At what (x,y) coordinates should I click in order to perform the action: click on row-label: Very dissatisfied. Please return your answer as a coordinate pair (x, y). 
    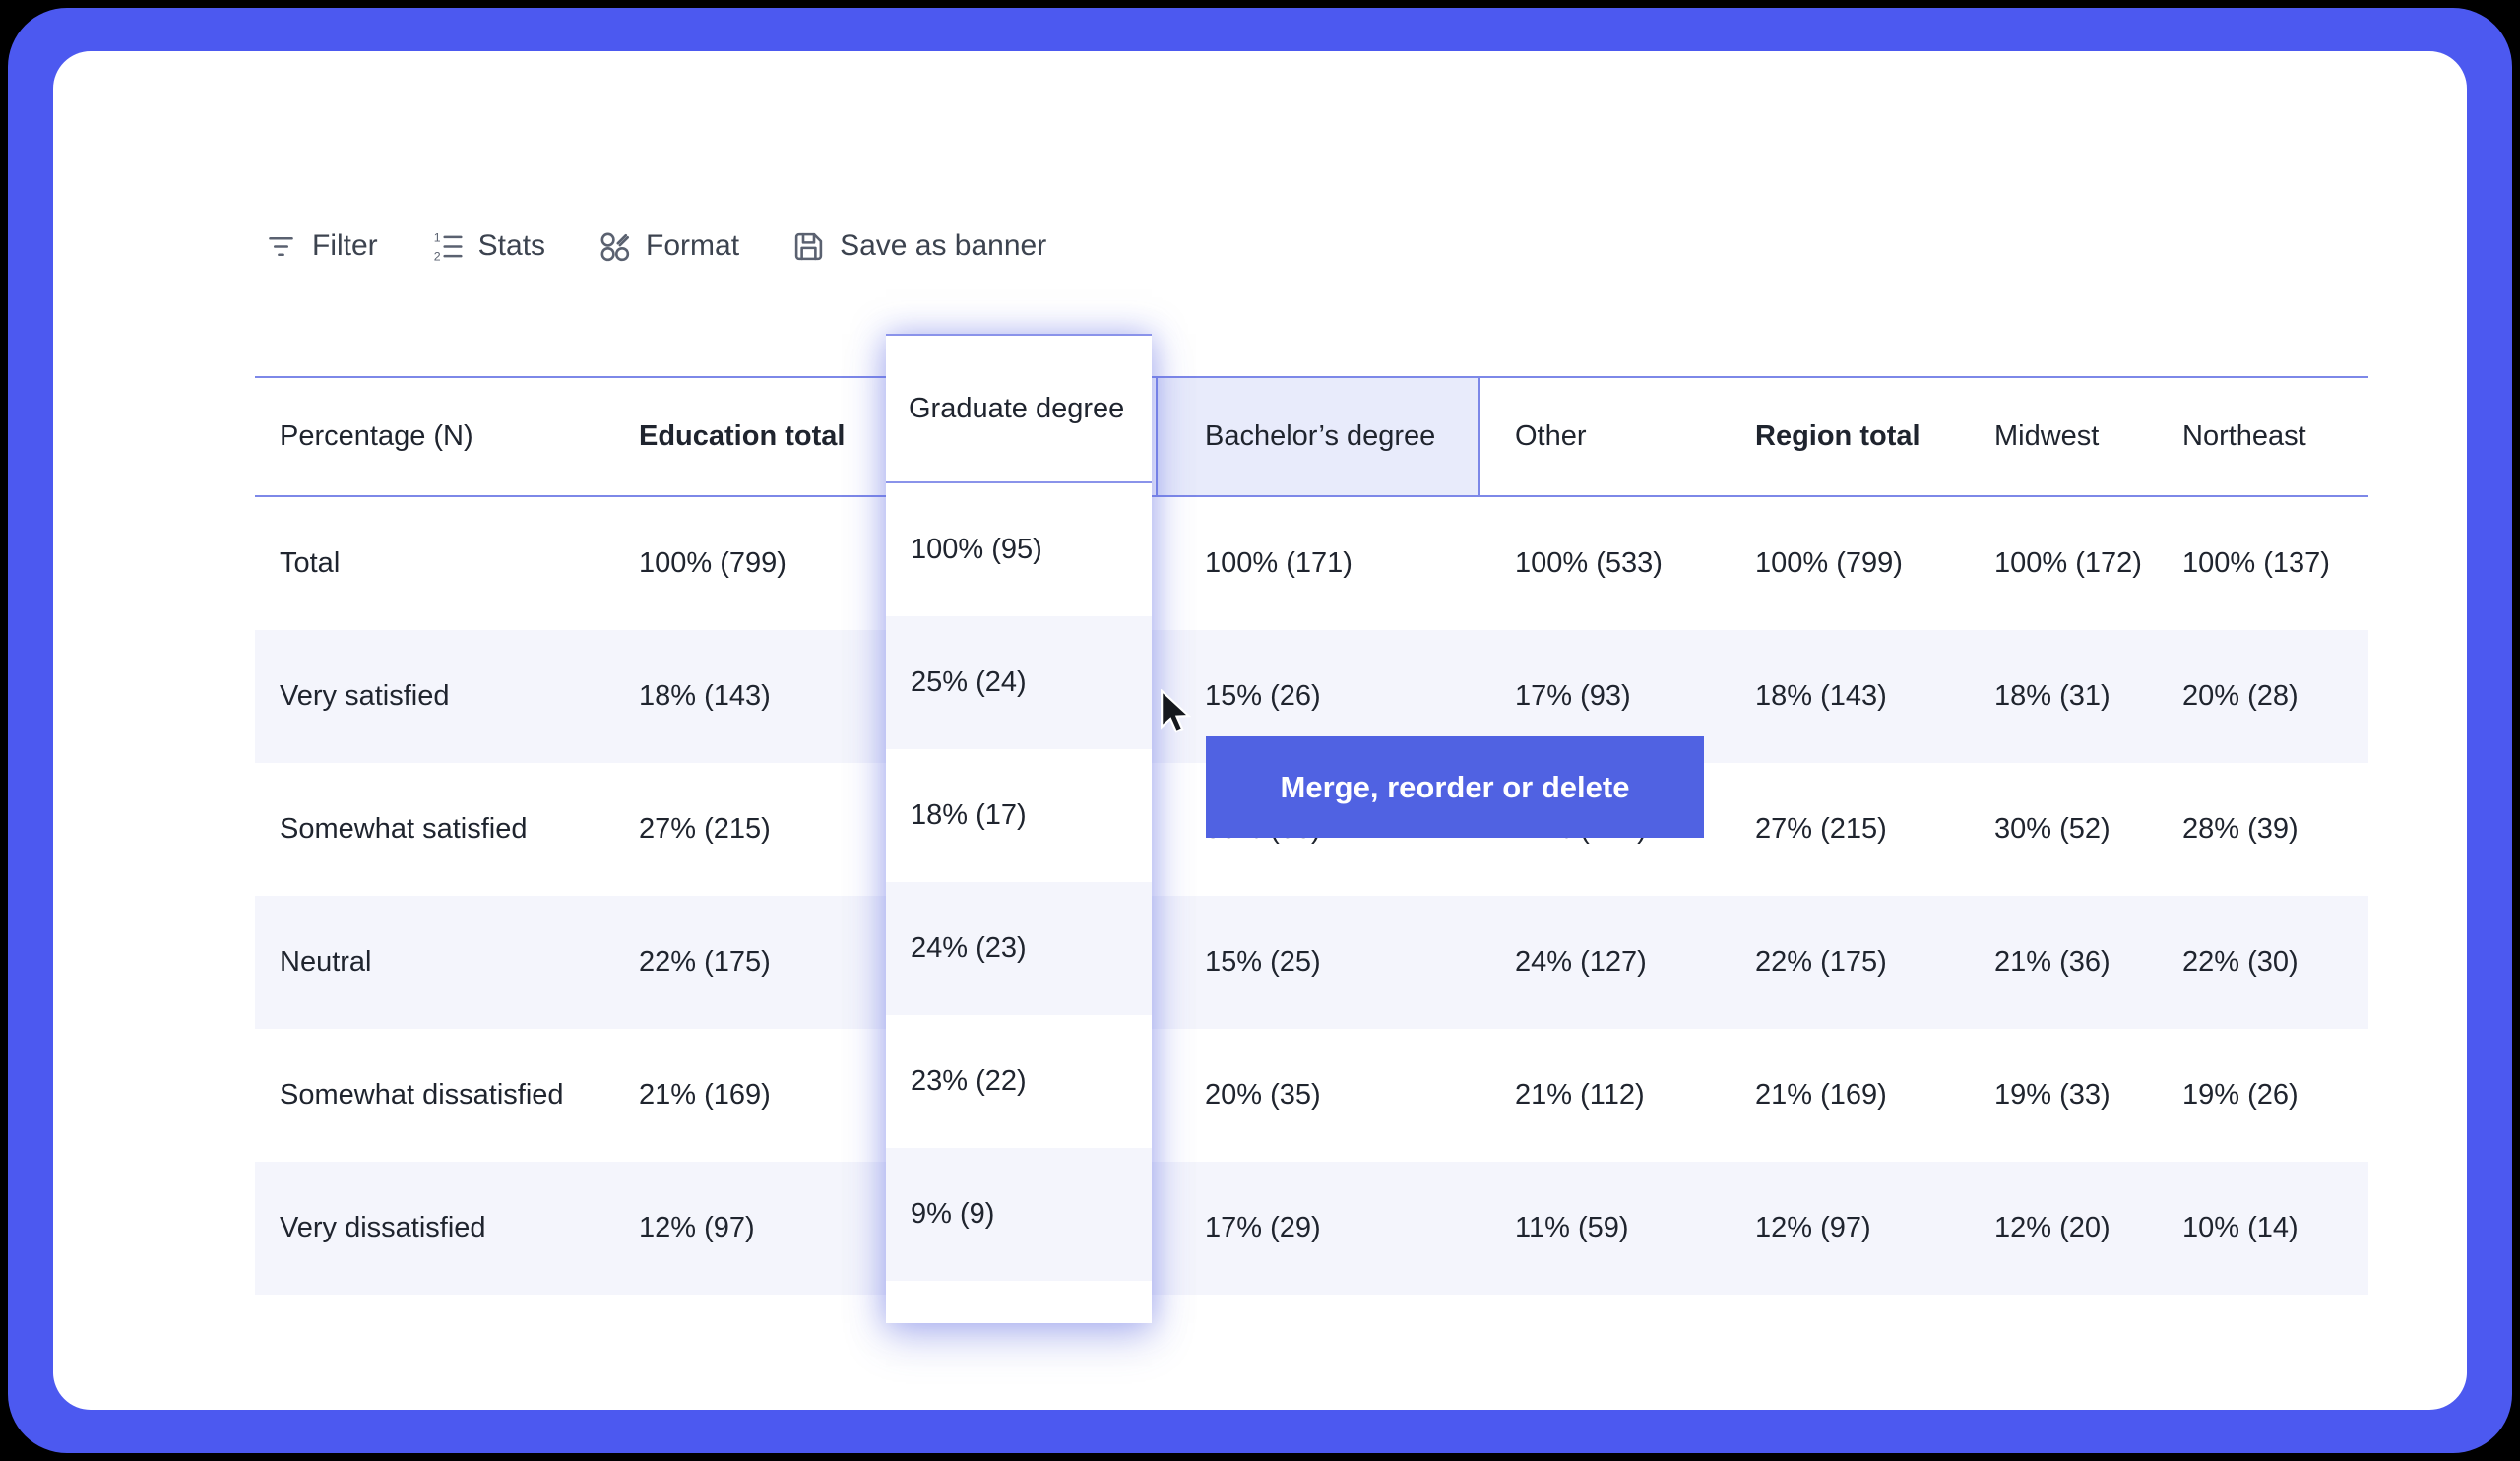
    Looking at the image, I should click on (383, 1227).